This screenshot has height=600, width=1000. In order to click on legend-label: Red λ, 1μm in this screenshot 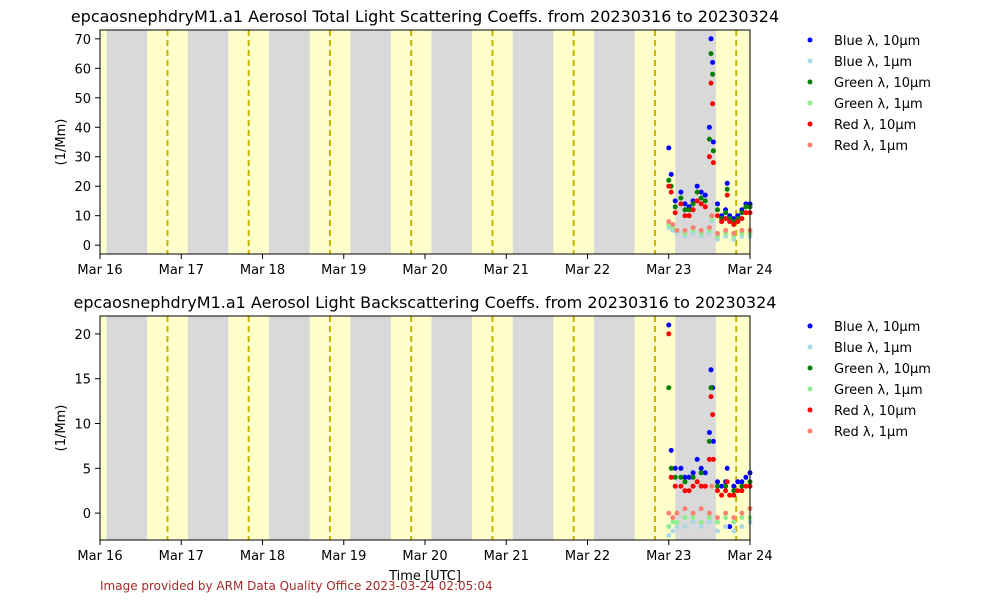, I will do `click(871, 146)`.